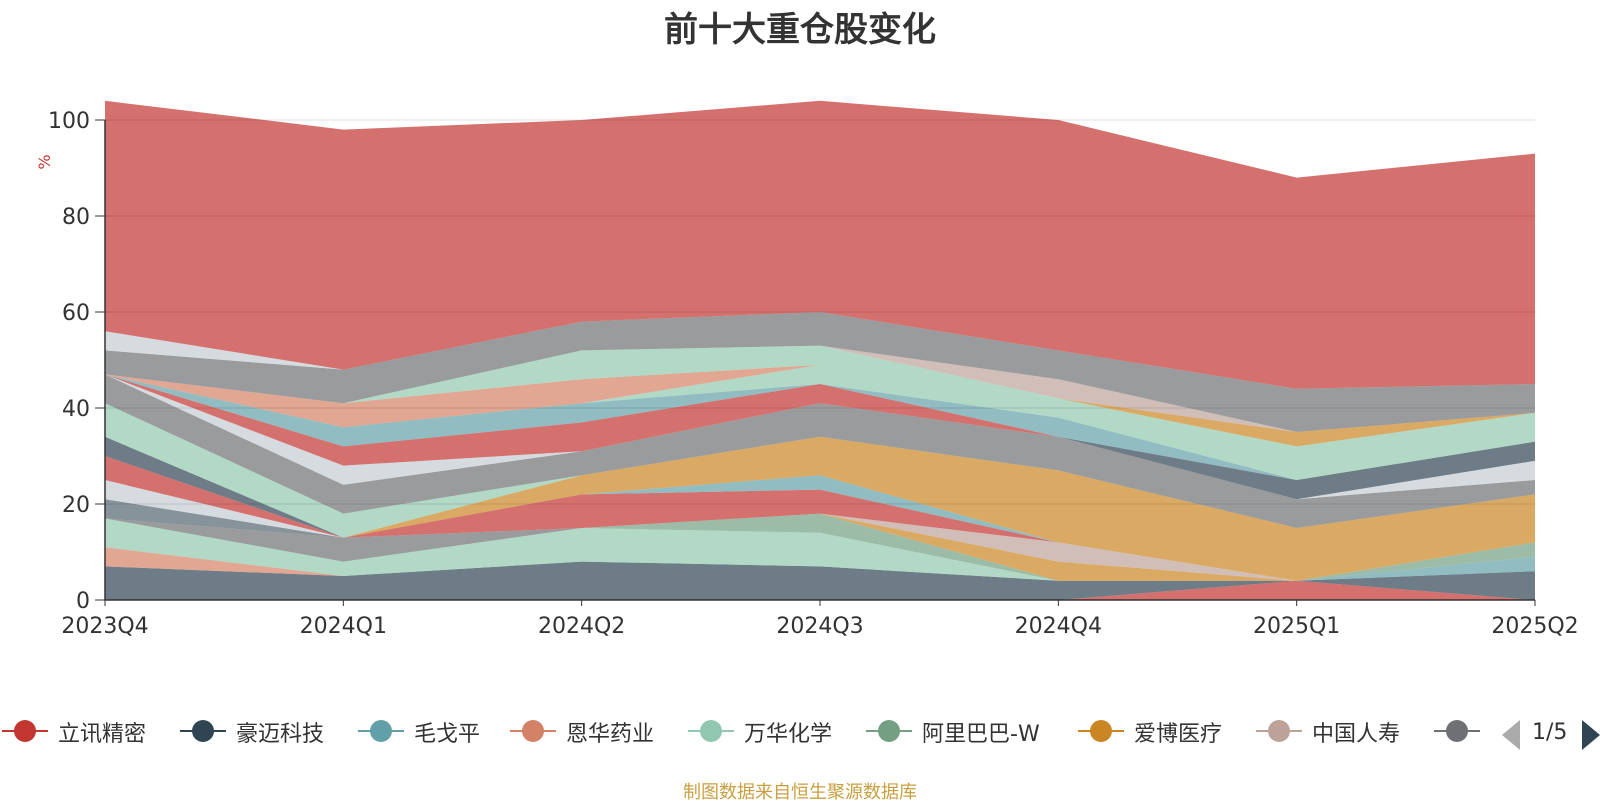 Image resolution: width=1600 pixels, height=804 pixels. What do you see at coordinates (83, 601) in the screenshot?
I see `y-tick-label: 0` at bounding box center [83, 601].